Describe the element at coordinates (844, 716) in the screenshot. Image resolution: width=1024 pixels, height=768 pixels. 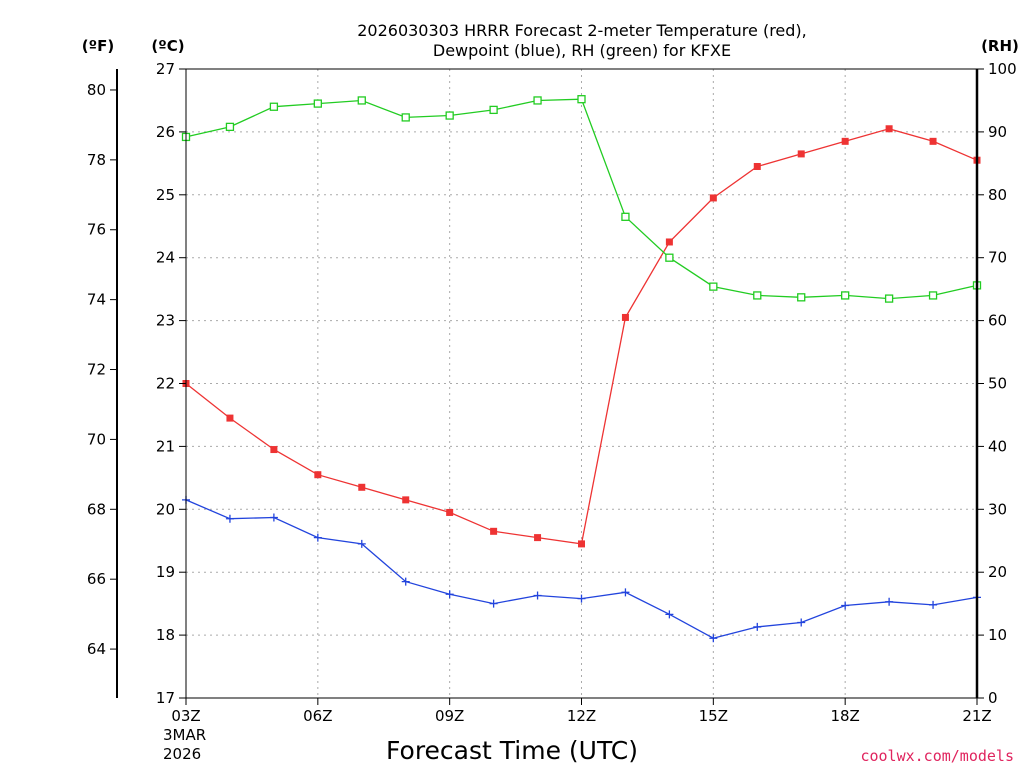
I see `x-tick-label: 18Z` at that location.